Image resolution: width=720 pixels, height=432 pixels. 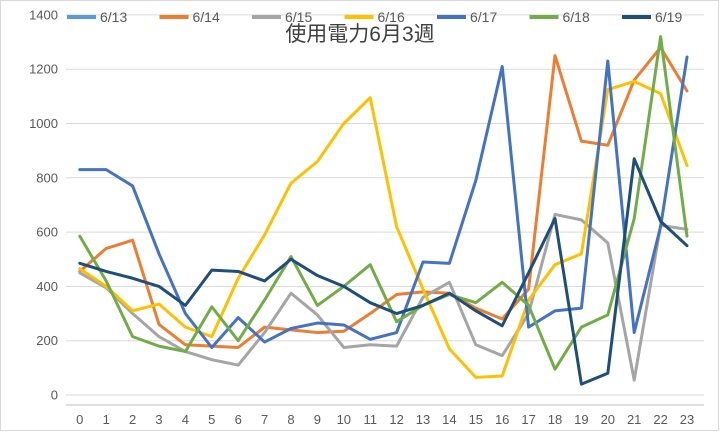 What do you see at coordinates (54, 395) in the screenshot?
I see `y-axis-tick-label: 0` at bounding box center [54, 395].